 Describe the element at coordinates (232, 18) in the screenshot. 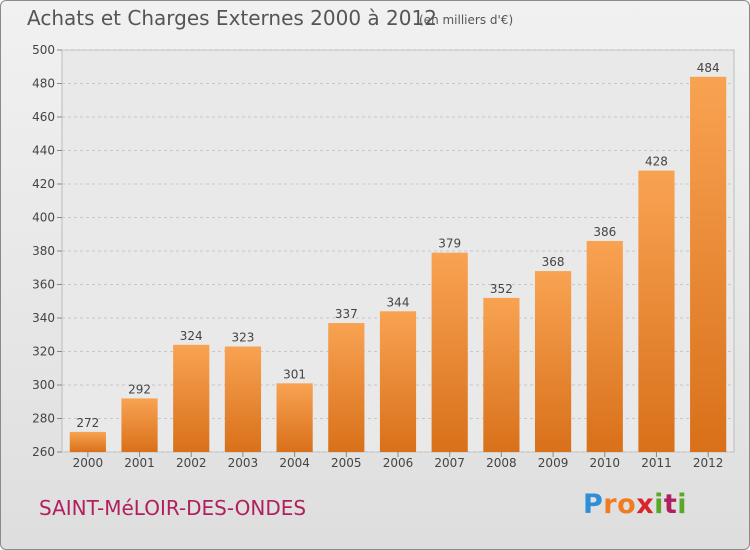

I see `chart-title: Achats et Charges Externes 2000 à 2012` at that location.